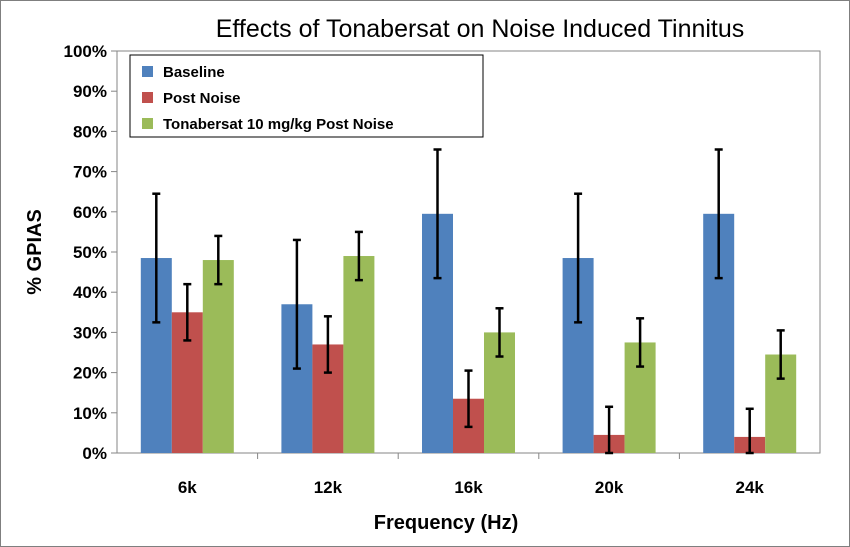  I want to click on legend-box, so click(306, 96).